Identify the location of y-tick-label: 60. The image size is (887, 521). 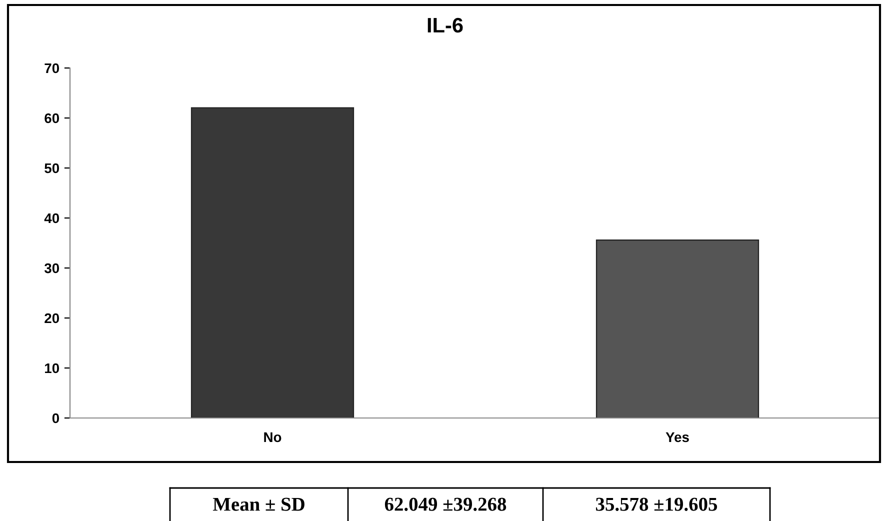
(52, 118).